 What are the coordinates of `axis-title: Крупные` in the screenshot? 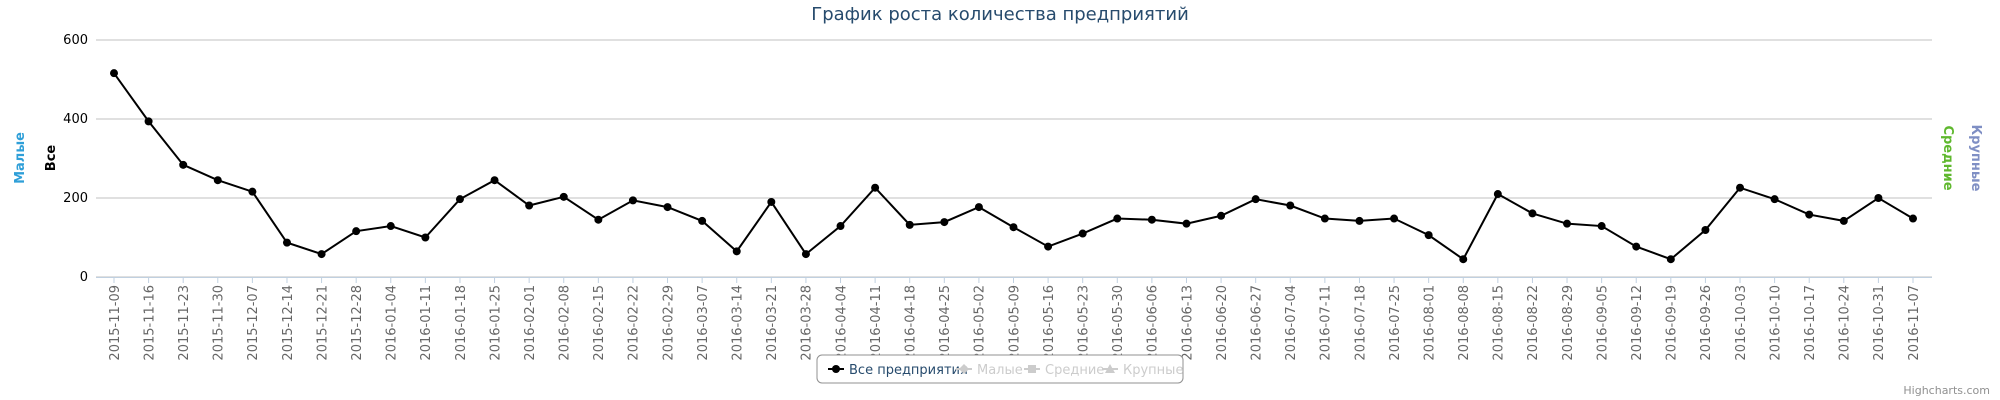 It's located at (1975, 158).